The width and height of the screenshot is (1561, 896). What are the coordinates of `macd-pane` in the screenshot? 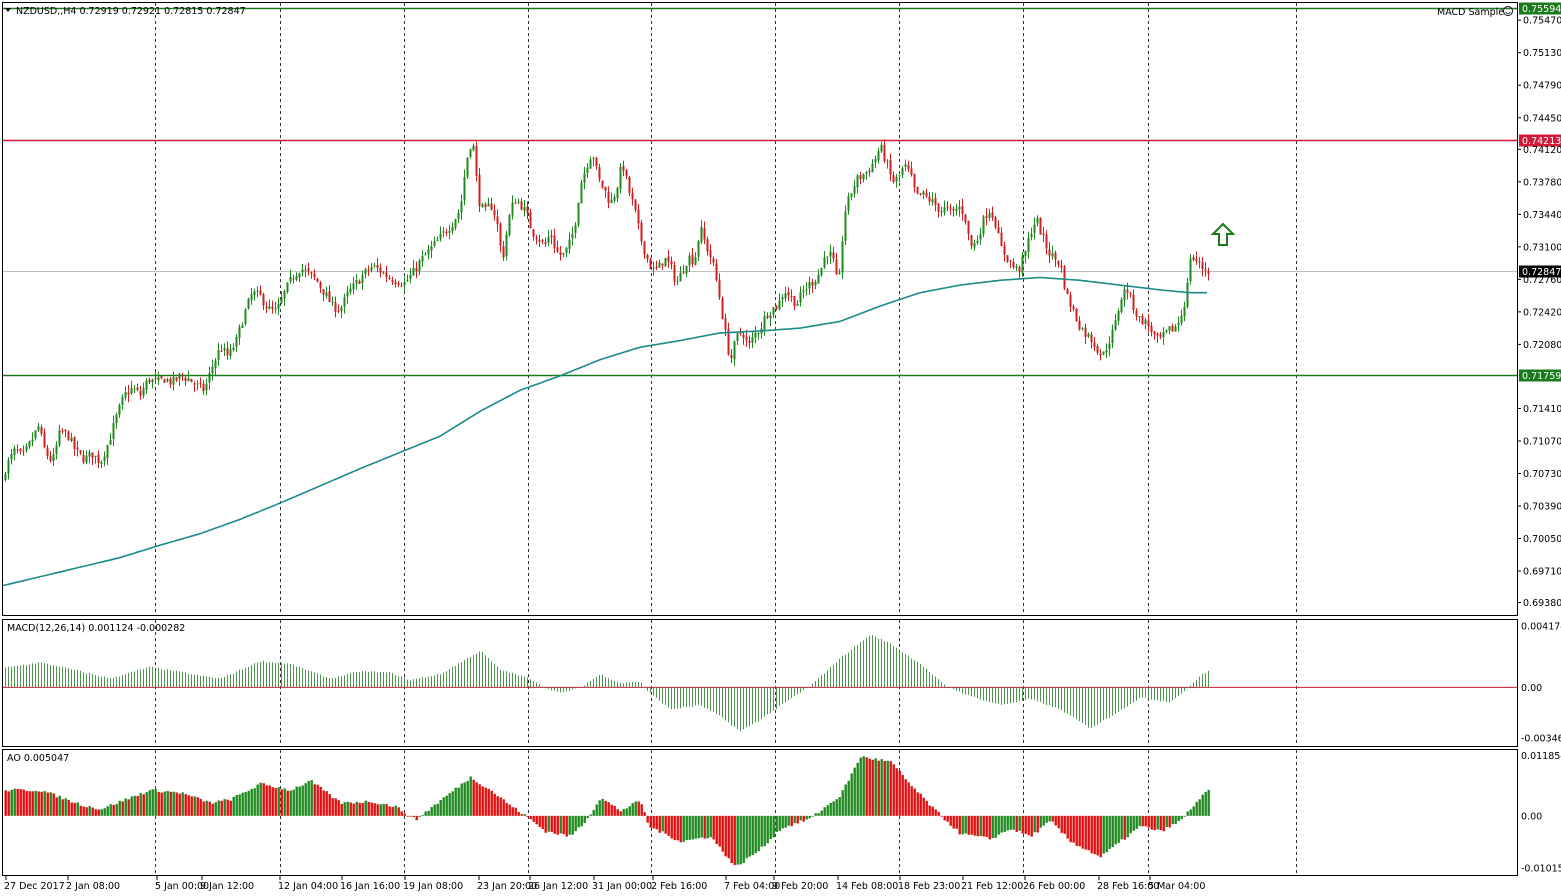 It's located at (760, 683).